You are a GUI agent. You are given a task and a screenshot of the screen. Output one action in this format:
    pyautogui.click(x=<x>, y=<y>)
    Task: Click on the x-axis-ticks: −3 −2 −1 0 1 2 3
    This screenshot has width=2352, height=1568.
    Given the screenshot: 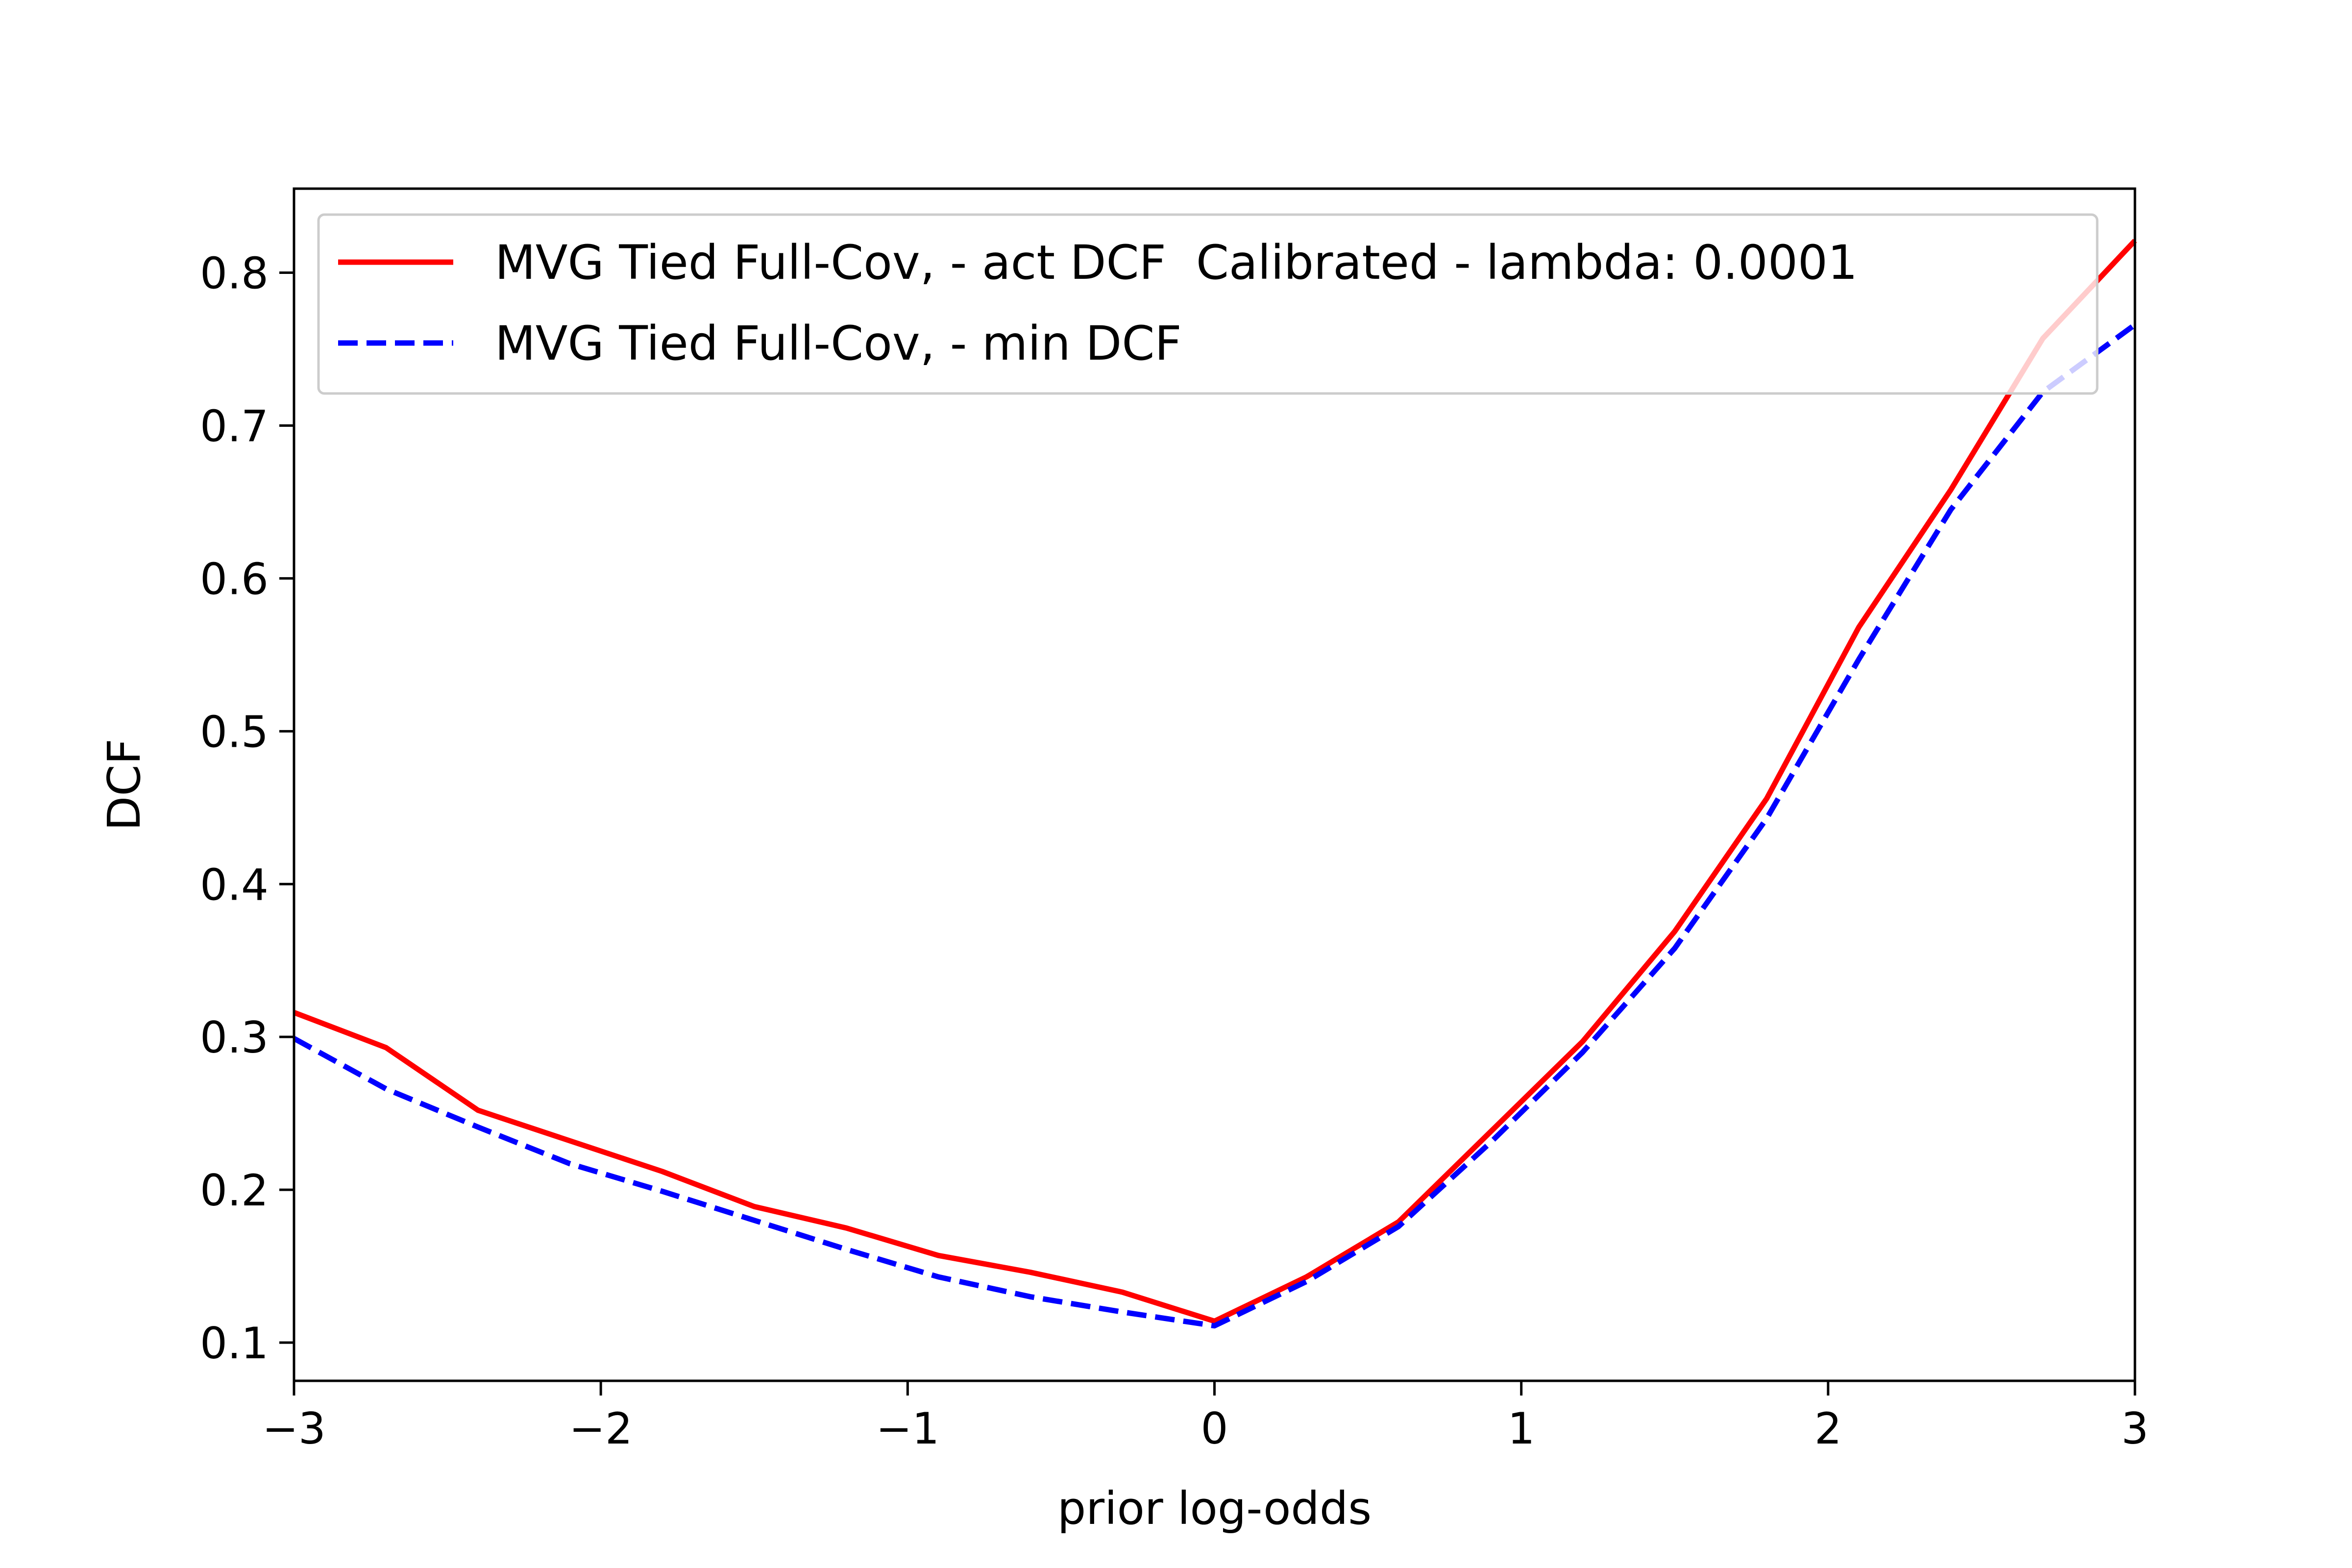 What is the action you would take?
    pyautogui.click(x=1205, y=1417)
    